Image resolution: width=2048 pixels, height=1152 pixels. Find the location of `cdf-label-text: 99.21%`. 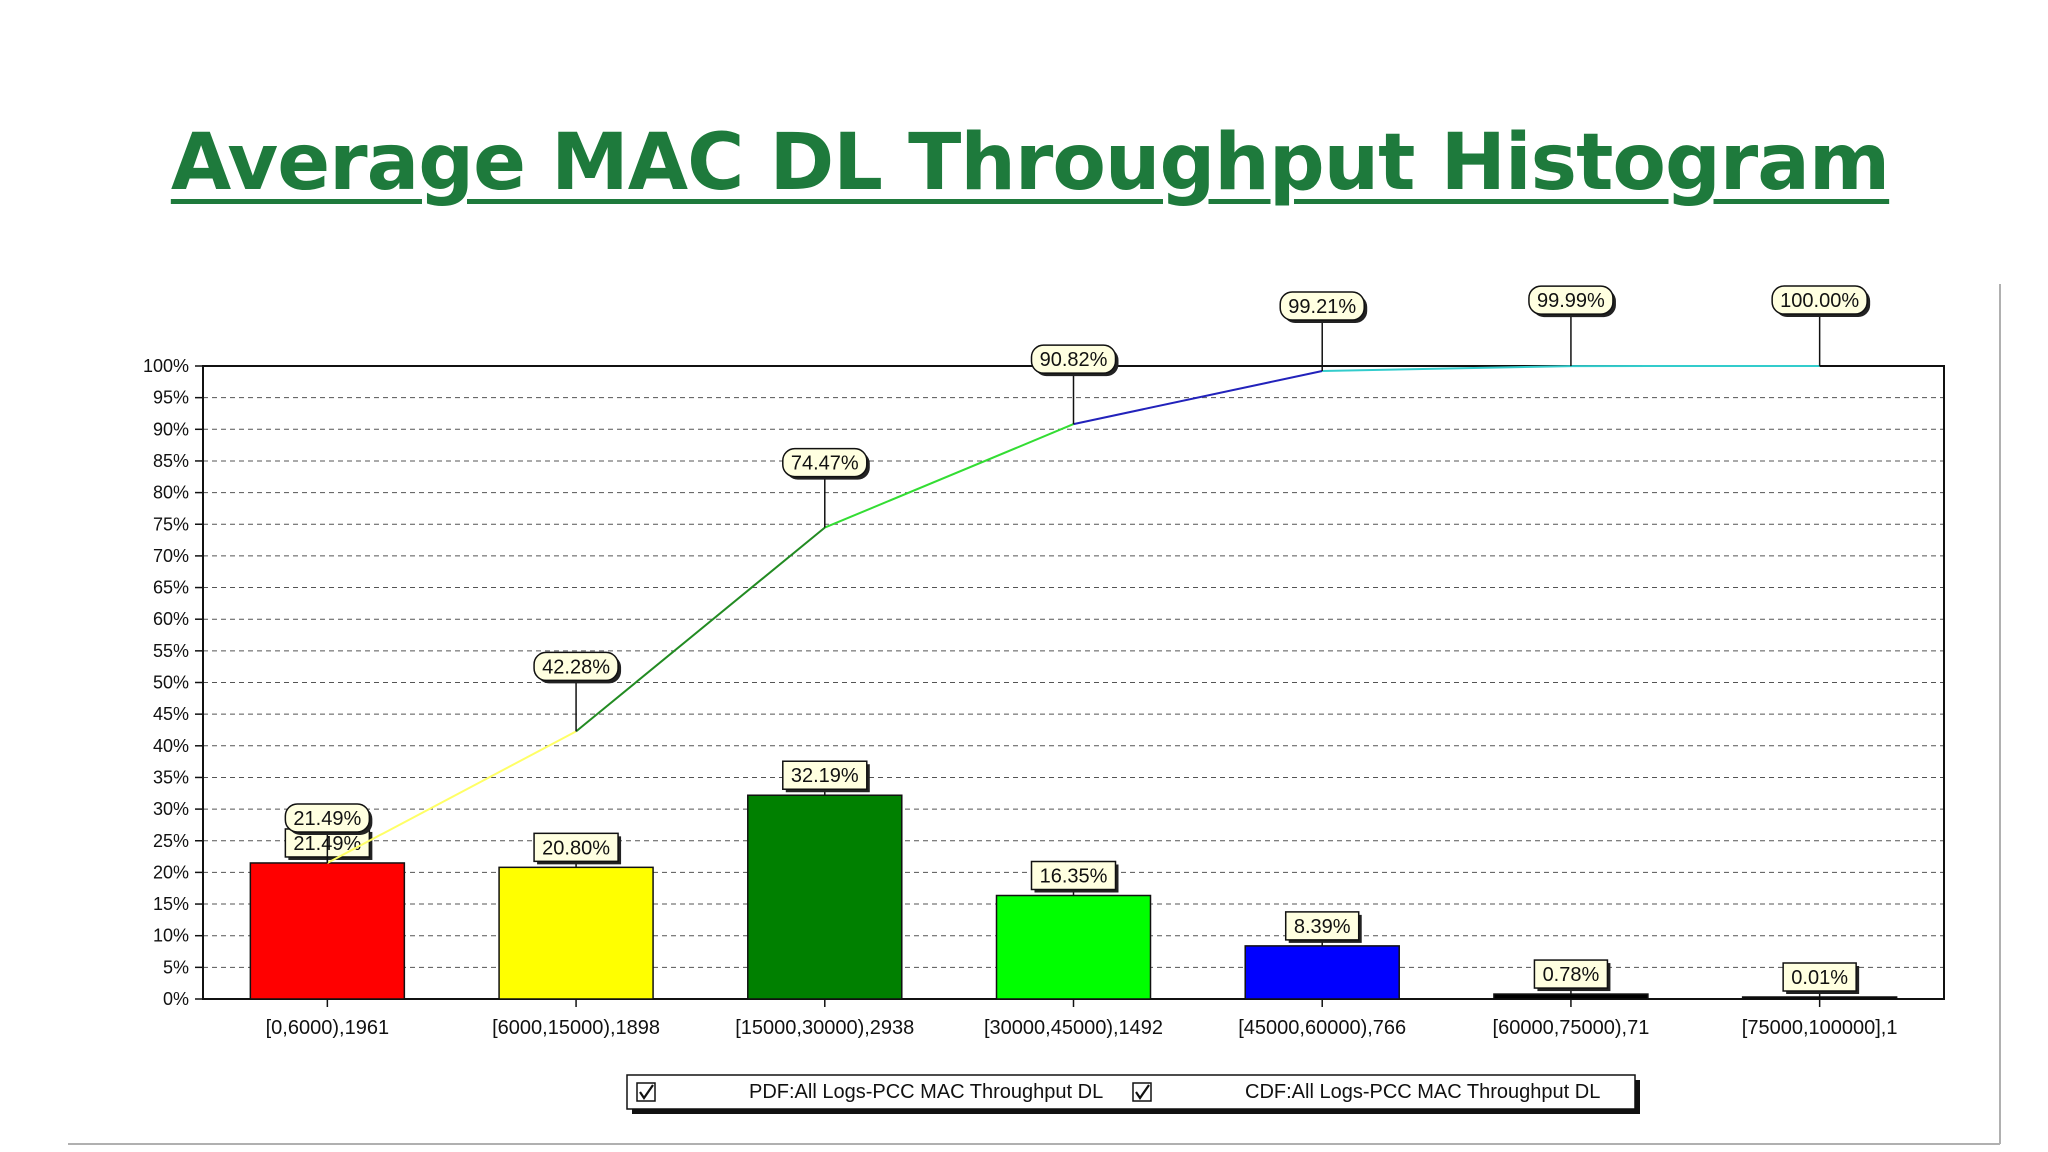

cdf-label-text: 99.21% is located at coordinates (1322, 307).